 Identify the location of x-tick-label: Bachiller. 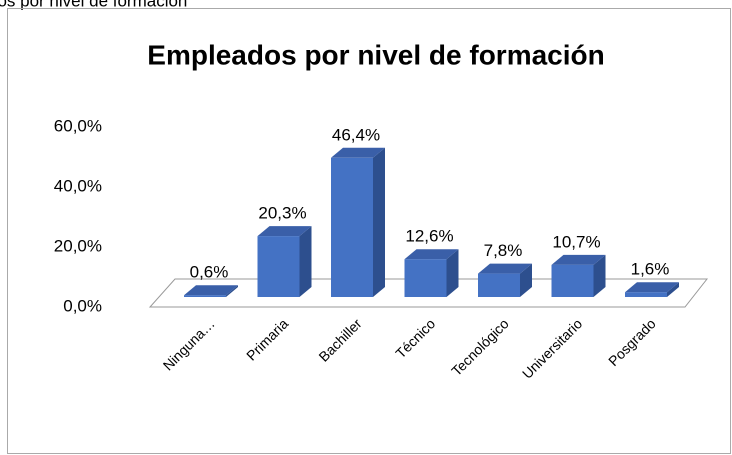
(340, 340).